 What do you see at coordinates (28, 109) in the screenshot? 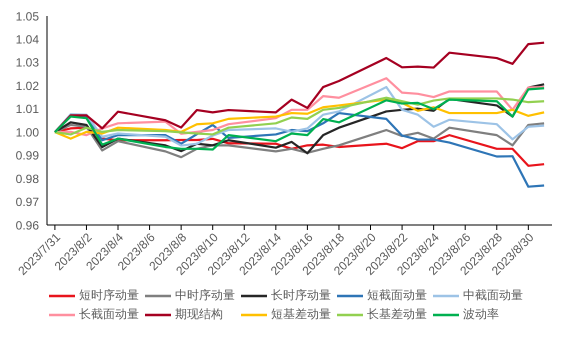
I see `y-tick-label: 1.01` at bounding box center [28, 109].